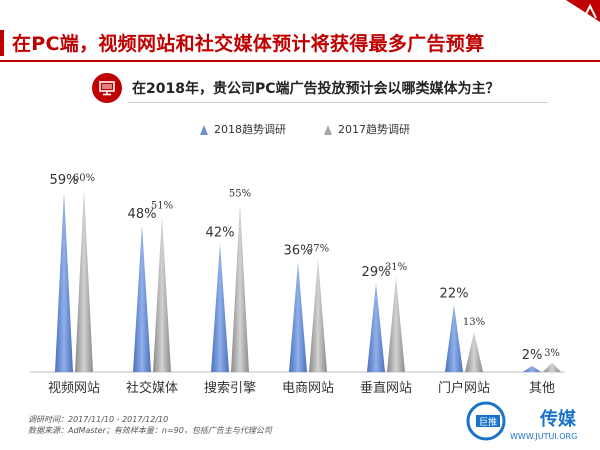  What do you see at coordinates (107, 88) in the screenshot?
I see `monitor-icon` at bounding box center [107, 88].